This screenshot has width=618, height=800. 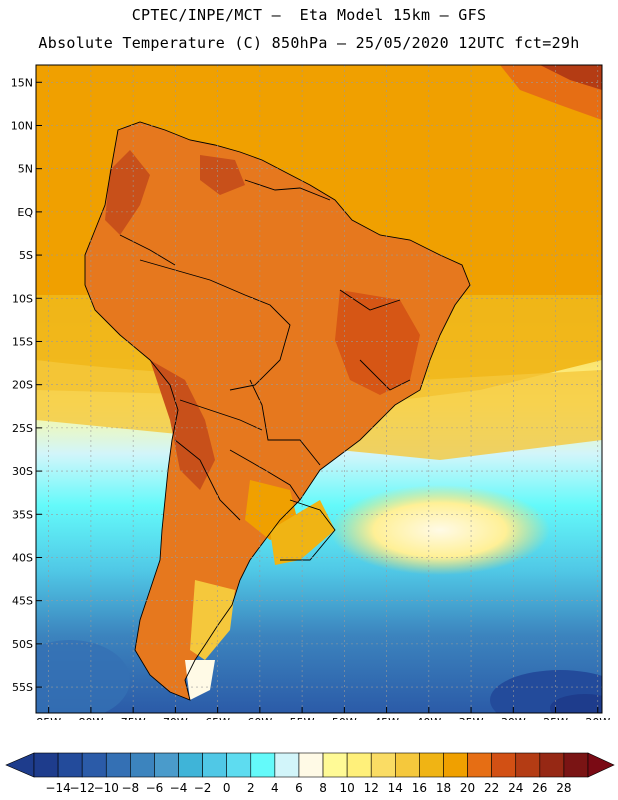 I want to click on lon-label: 70W, so click(x=175, y=718).